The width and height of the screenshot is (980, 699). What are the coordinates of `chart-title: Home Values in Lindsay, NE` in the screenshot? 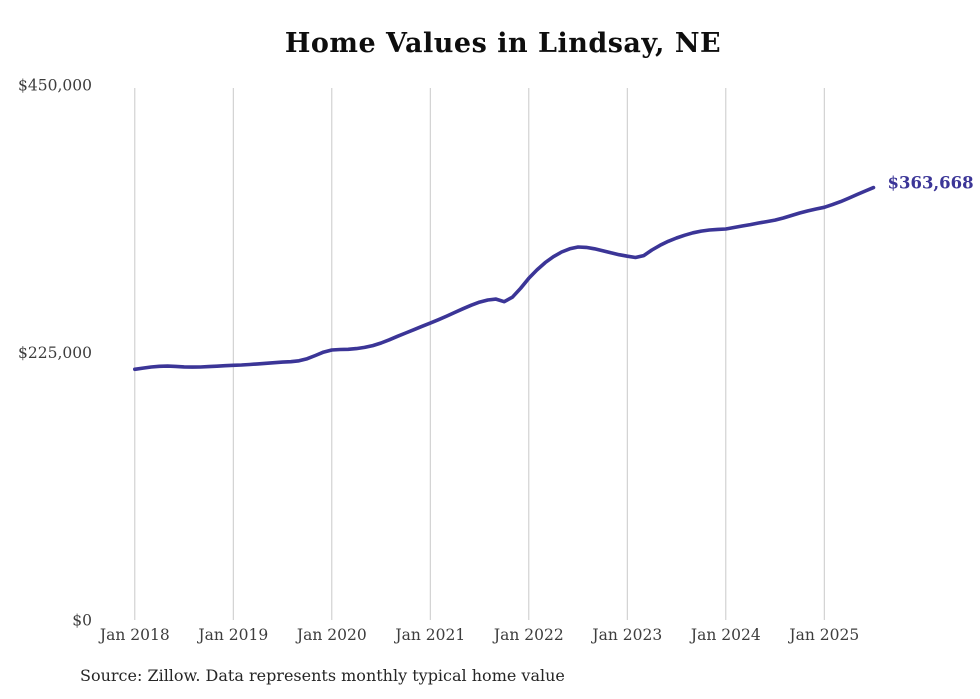 It's located at (503, 43).